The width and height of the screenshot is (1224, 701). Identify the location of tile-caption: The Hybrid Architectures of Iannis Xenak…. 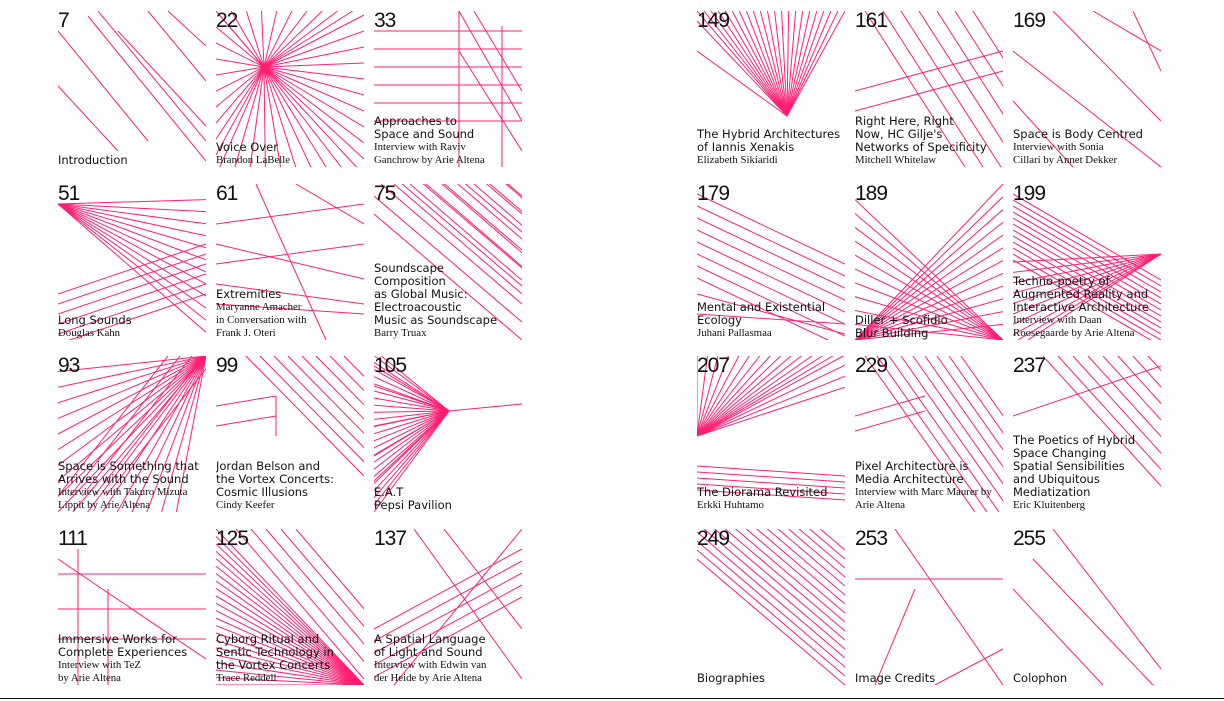
(771, 147).